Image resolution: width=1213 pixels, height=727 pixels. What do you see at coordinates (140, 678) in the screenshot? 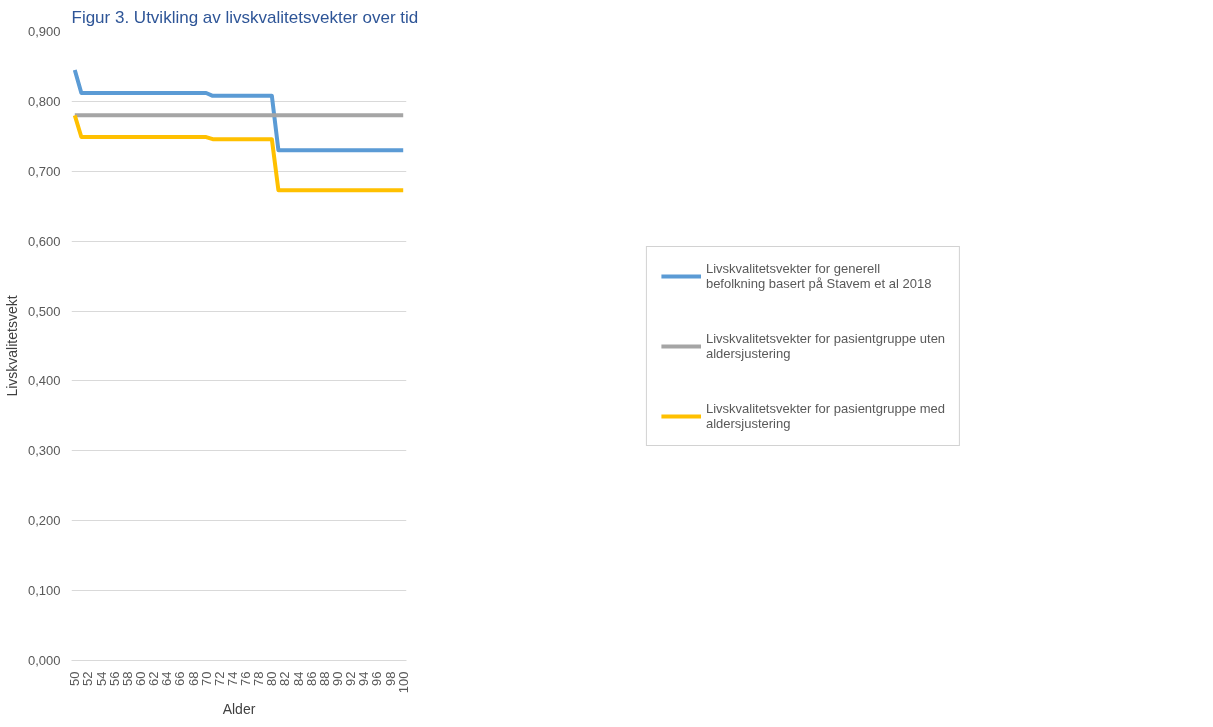
I see `x-tick-label: 60` at bounding box center [140, 678].